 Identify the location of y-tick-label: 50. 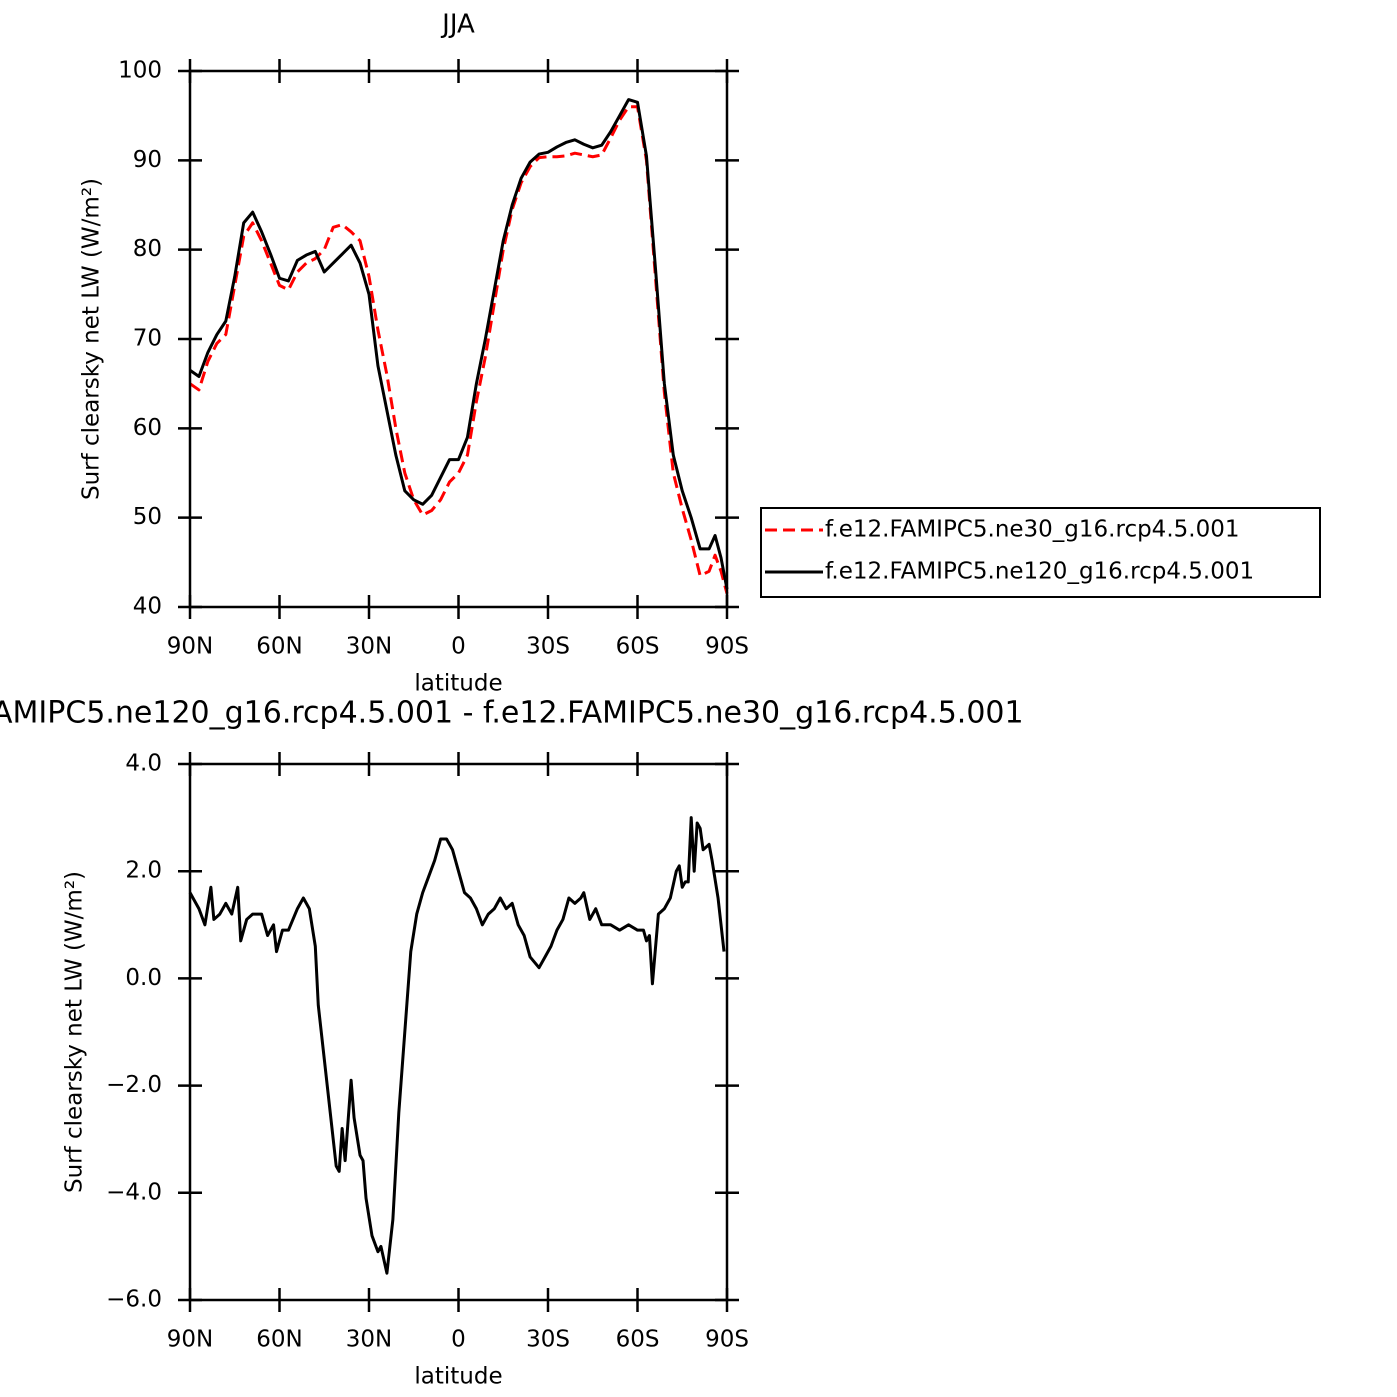
(147, 517).